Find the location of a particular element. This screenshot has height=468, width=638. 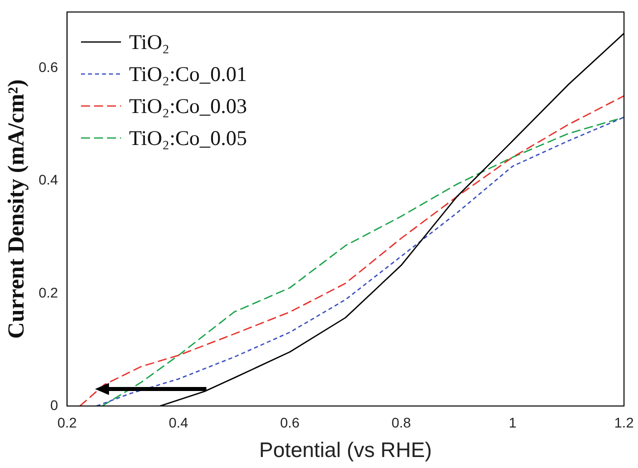

x-tick-label: 1 is located at coordinates (512, 422).